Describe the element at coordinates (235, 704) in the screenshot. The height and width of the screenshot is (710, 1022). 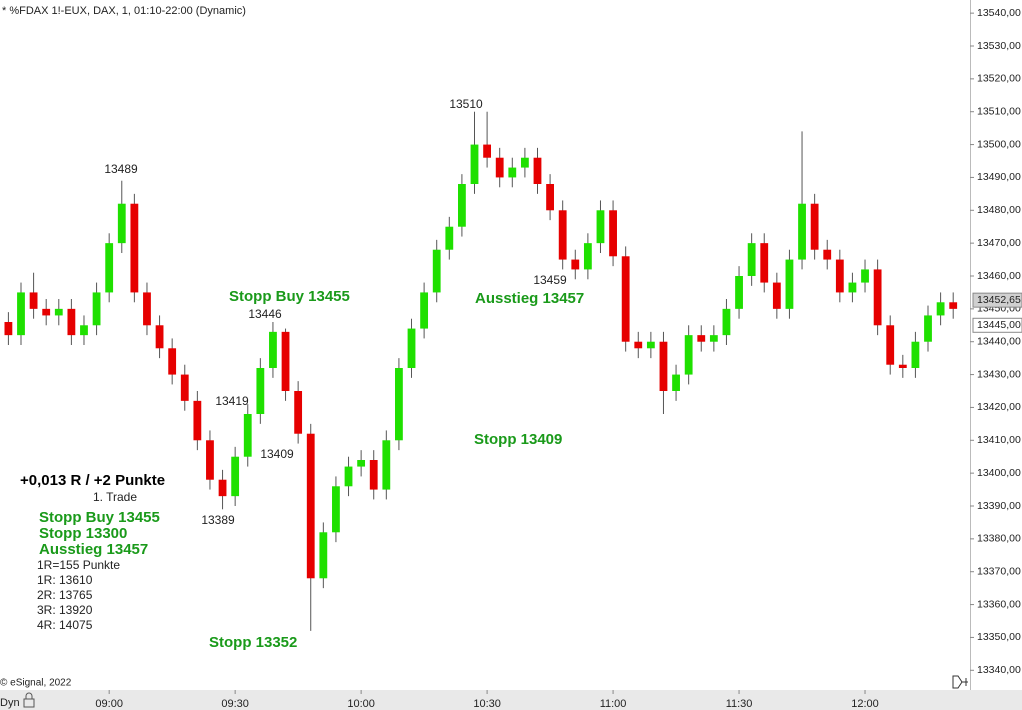
I see `x-tick-label: 09:30` at that location.